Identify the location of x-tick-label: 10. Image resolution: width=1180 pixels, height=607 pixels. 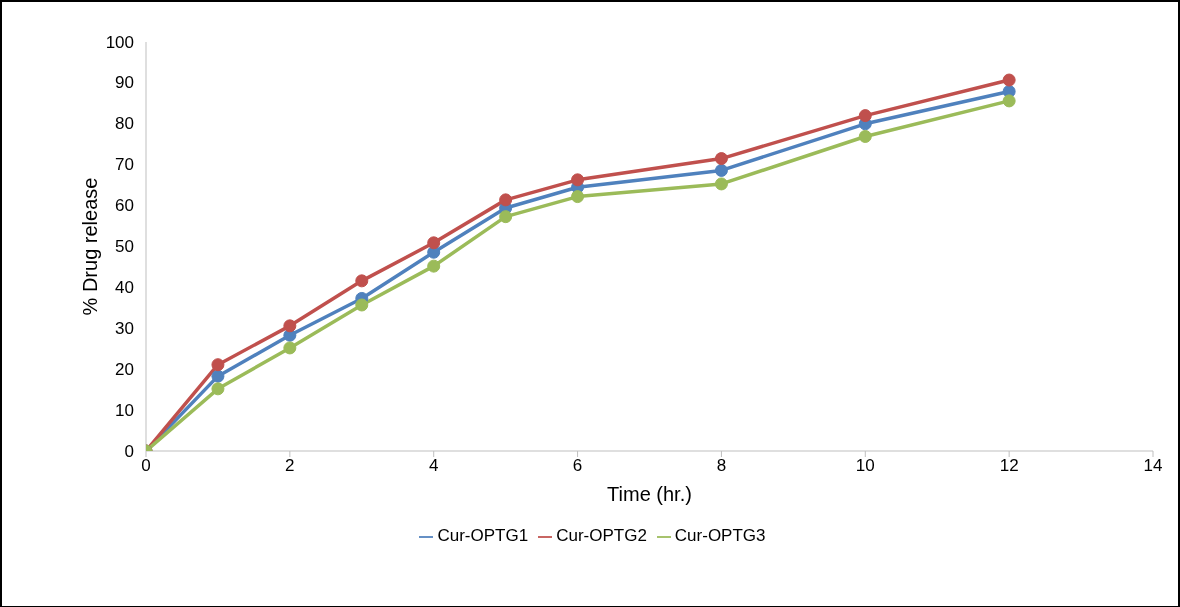
(865, 466).